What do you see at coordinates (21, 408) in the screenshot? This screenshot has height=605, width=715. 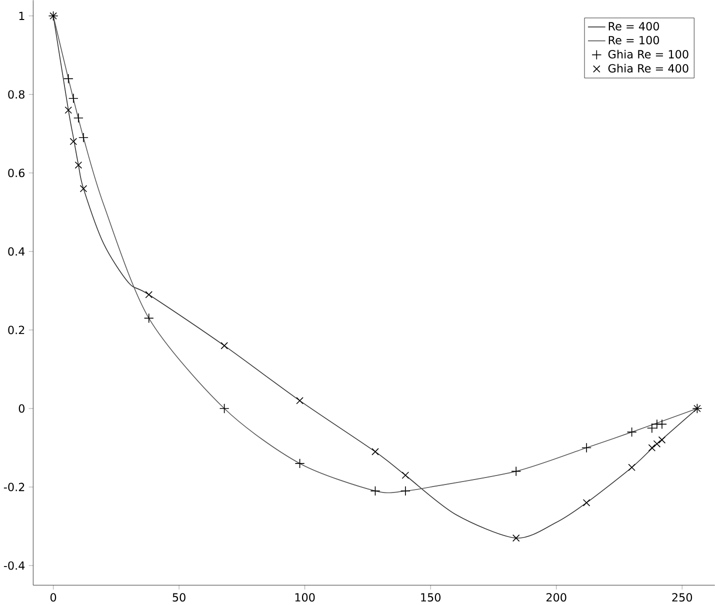 I see `y-tick-label: 0` at bounding box center [21, 408].